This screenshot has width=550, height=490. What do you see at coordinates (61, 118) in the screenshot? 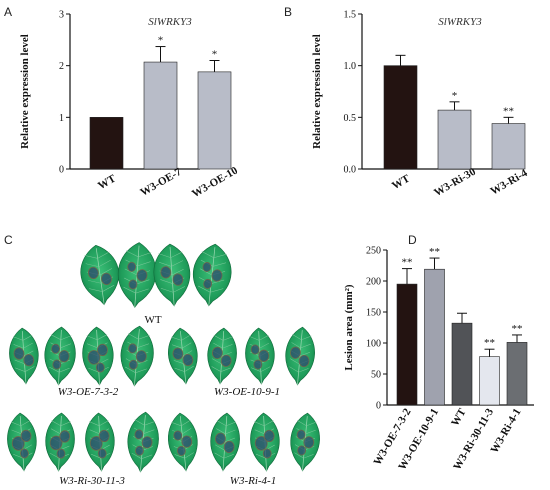
I see `y-tick-label: 1` at bounding box center [61, 118].